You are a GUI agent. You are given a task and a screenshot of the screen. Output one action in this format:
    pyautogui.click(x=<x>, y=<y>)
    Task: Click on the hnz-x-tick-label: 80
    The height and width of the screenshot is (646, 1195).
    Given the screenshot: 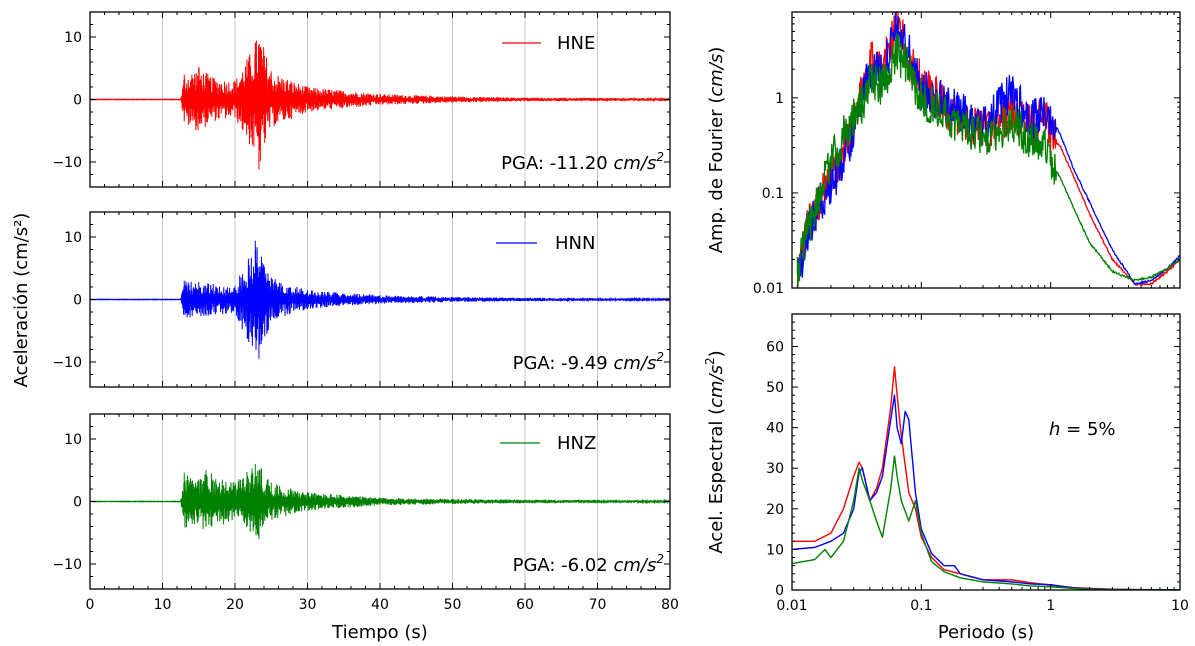 What is the action you would take?
    pyautogui.click(x=670, y=605)
    